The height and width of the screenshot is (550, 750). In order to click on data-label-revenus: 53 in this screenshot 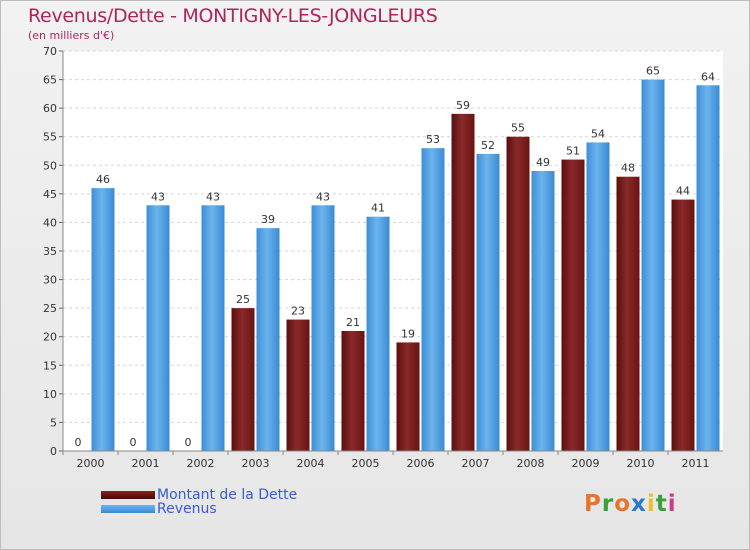, I will do `click(433, 139)`.